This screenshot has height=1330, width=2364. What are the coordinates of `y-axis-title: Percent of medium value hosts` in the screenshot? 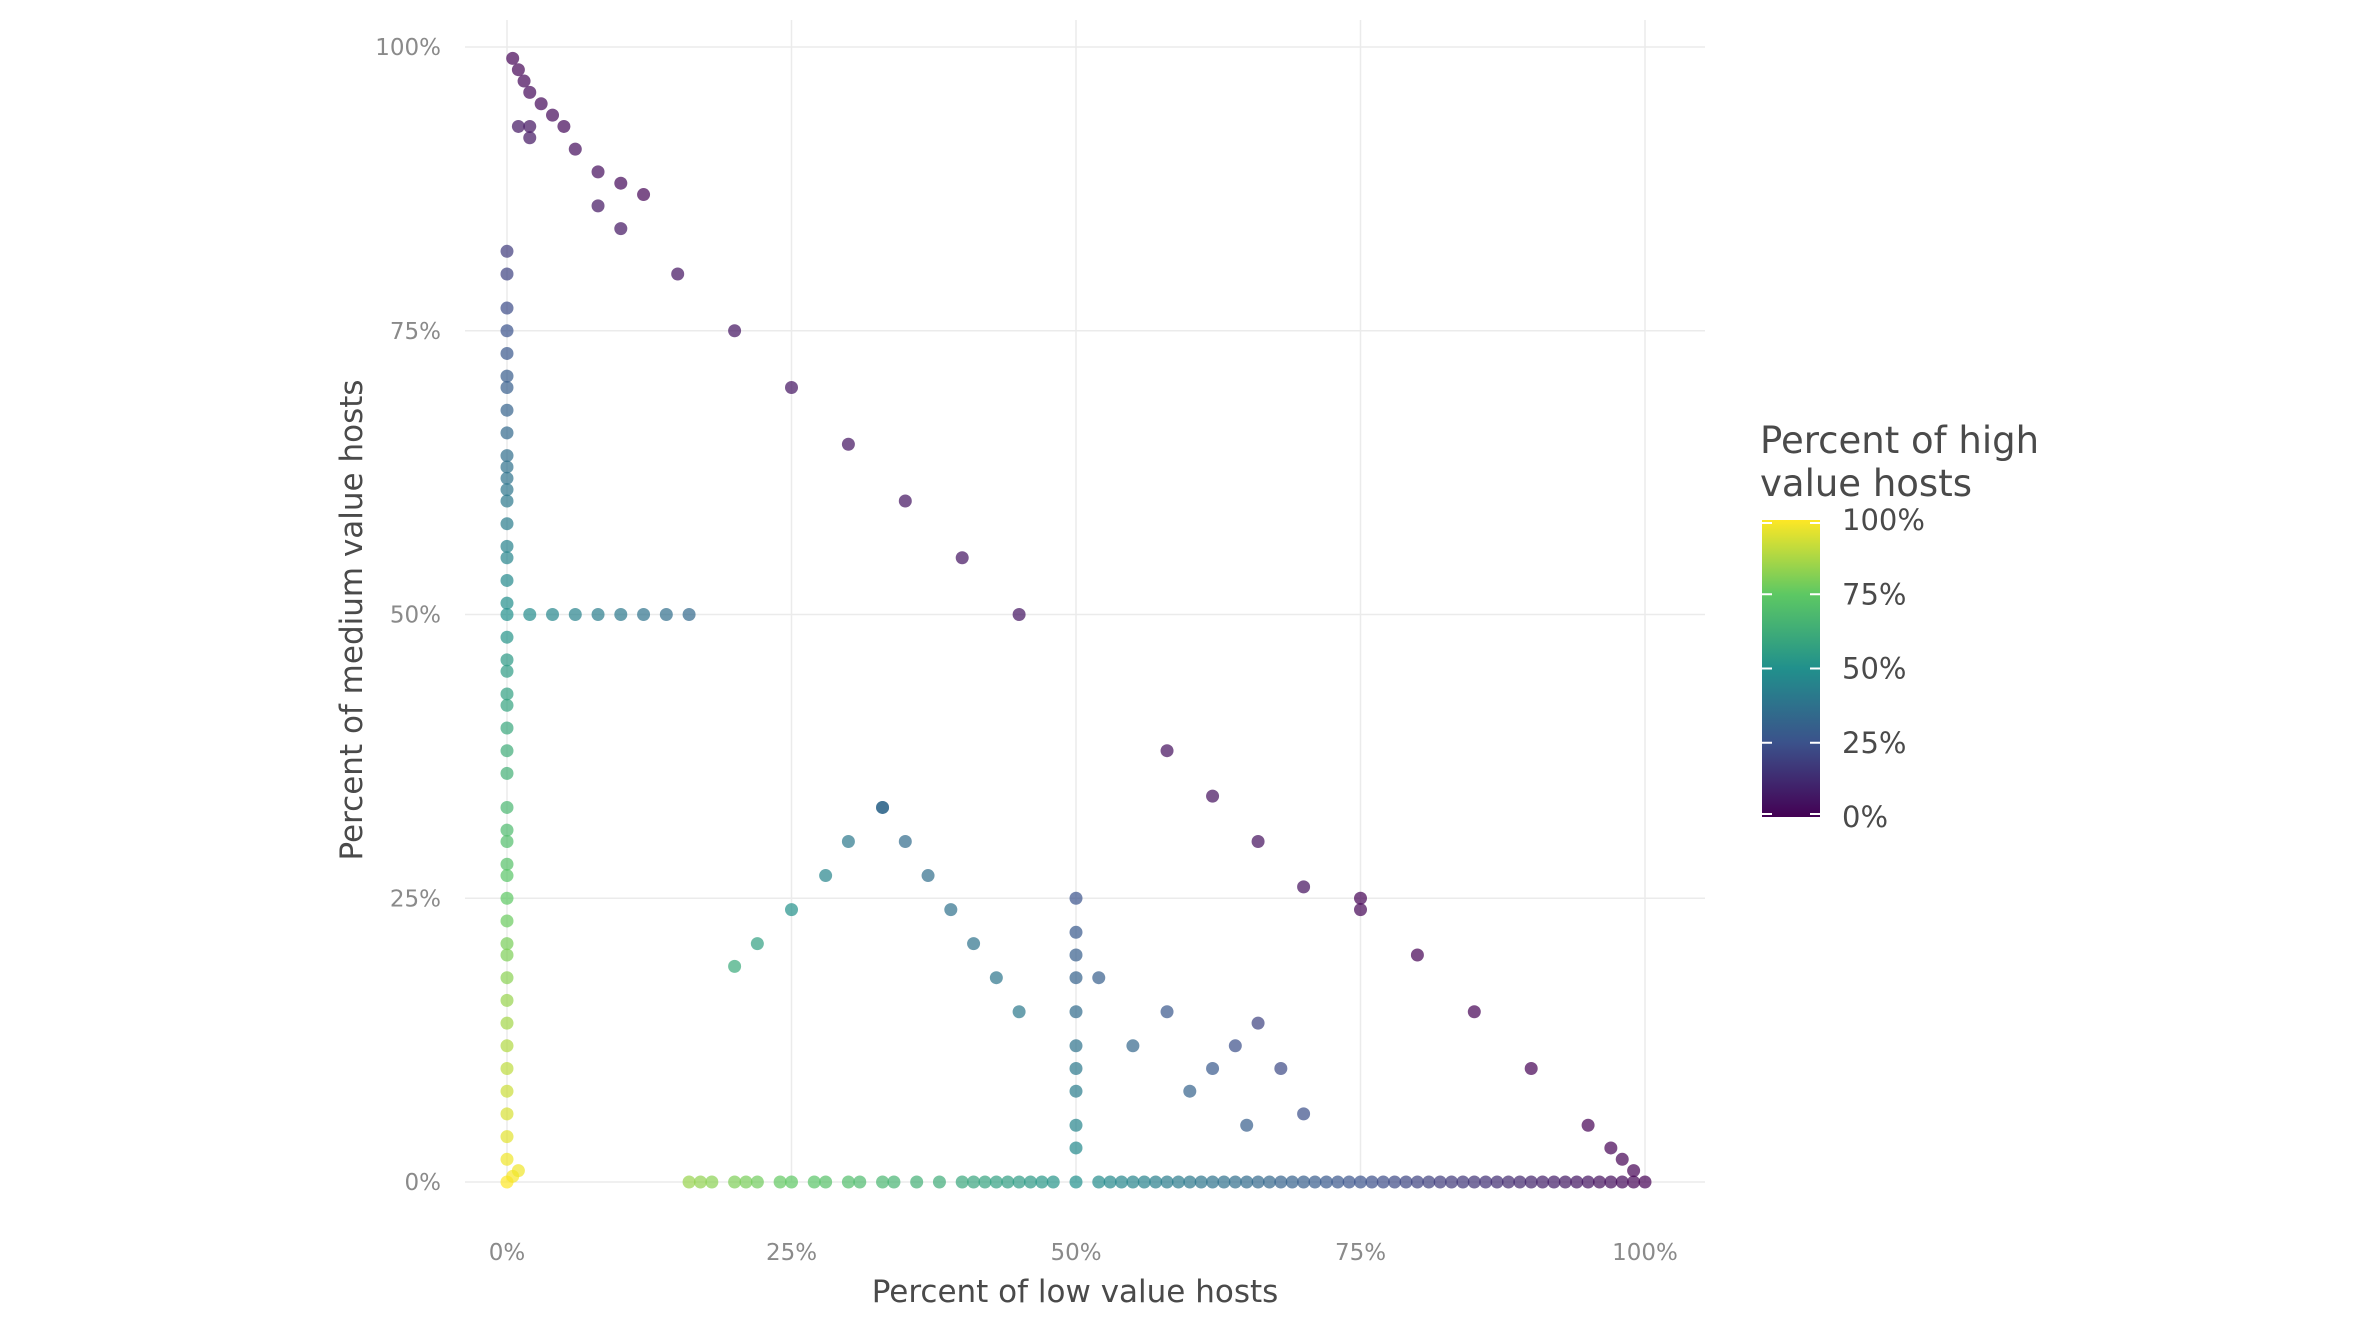 It's located at (352, 619).